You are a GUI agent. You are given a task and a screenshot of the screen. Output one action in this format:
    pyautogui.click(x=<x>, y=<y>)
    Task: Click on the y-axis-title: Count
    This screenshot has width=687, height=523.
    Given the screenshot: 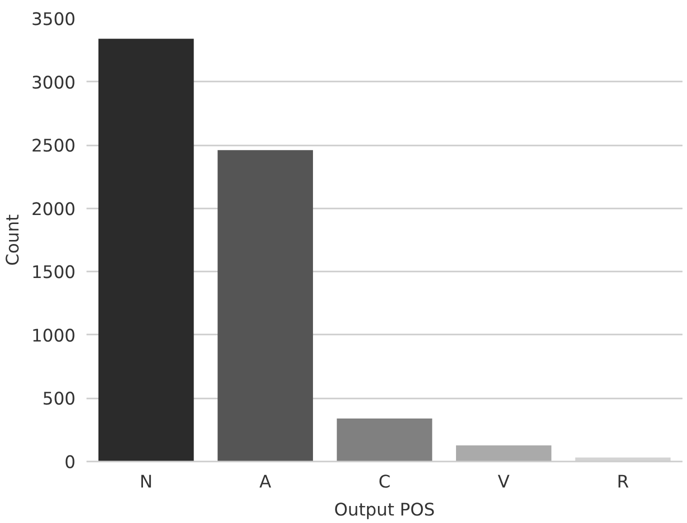 What is the action you would take?
    pyautogui.click(x=13, y=240)
    